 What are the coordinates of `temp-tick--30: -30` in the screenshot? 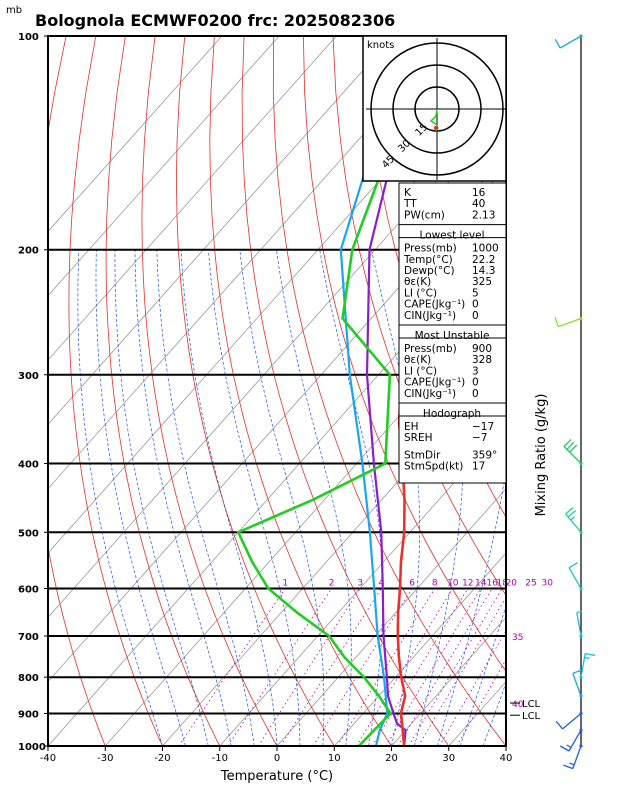 It's located at (105, 758).